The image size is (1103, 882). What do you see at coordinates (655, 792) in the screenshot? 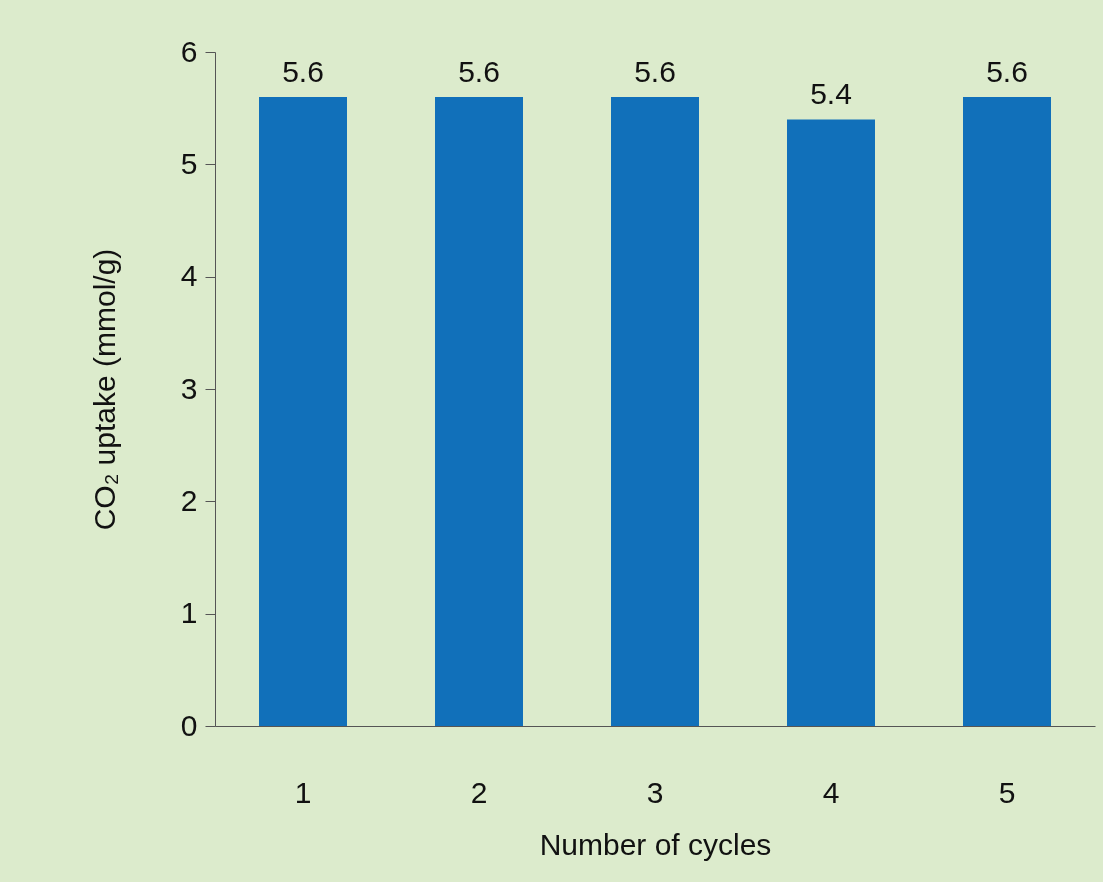
I see `x-tick-label: 3` at bounding box center [655, 792].